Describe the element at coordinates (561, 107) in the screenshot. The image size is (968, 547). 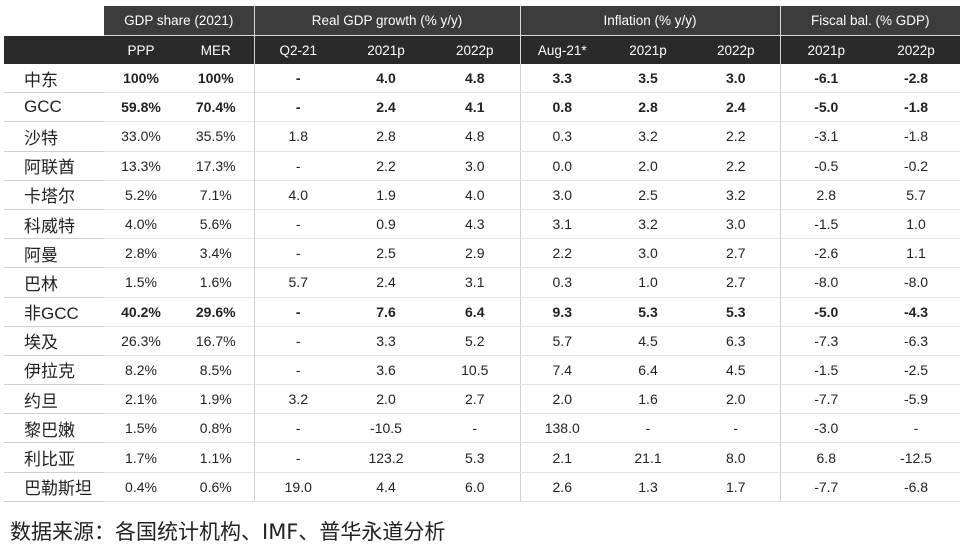
I see `table-cell: 0.8` at that location.